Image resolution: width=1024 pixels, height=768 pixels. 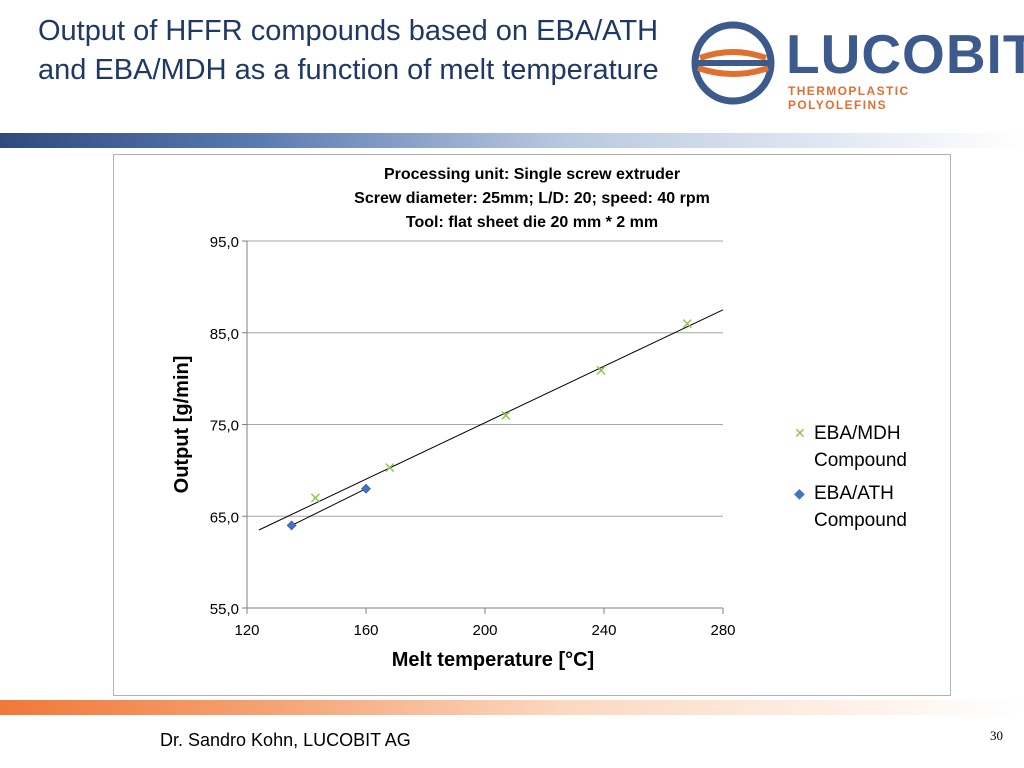 What do you see at coordinates (285, 740) in the screenshot?
I see `footer-author: Dr. Sandro Kohn, LUCOBIT AG` at bounding box center [285, 740].